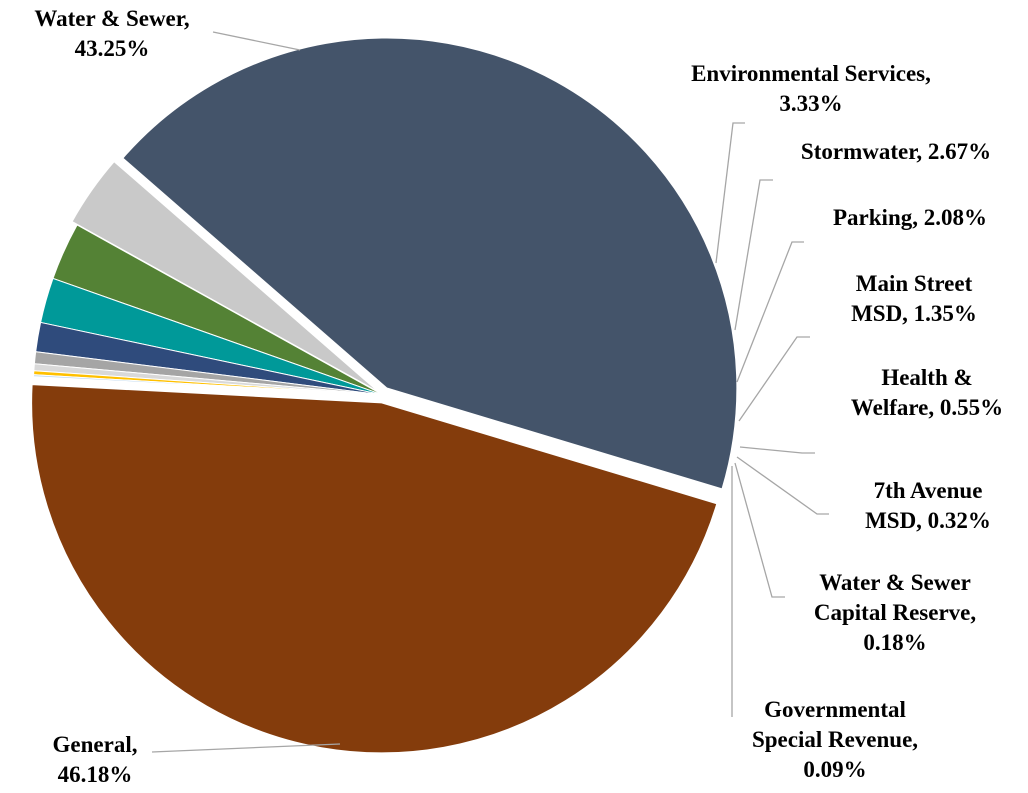 The width and height of the screenshot is (1028, 793). Describe the element at coordinates (896, 151) in the screenshot. I see `slice-label-stormwater: Stormwater, 2.67%` at that location.